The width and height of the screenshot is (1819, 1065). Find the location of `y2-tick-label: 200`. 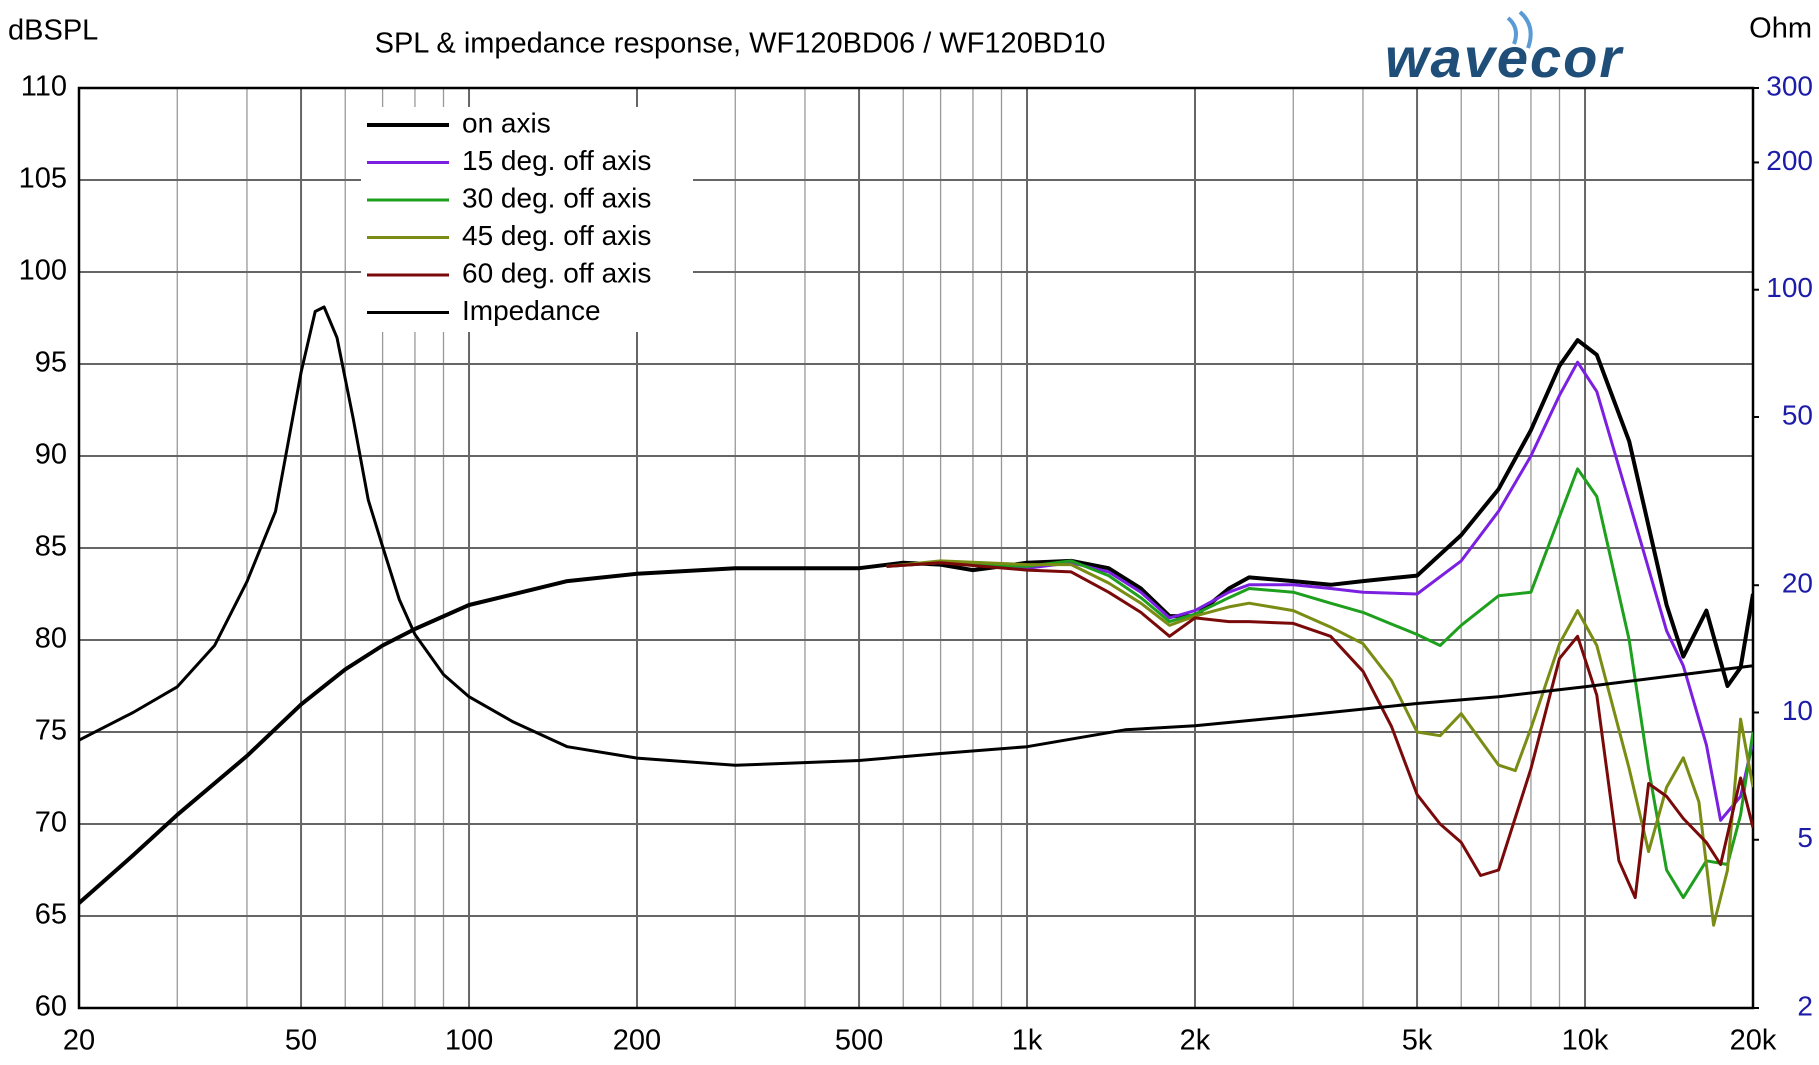

y2-tick-label: 200 is located at coordinates (1789, 160).